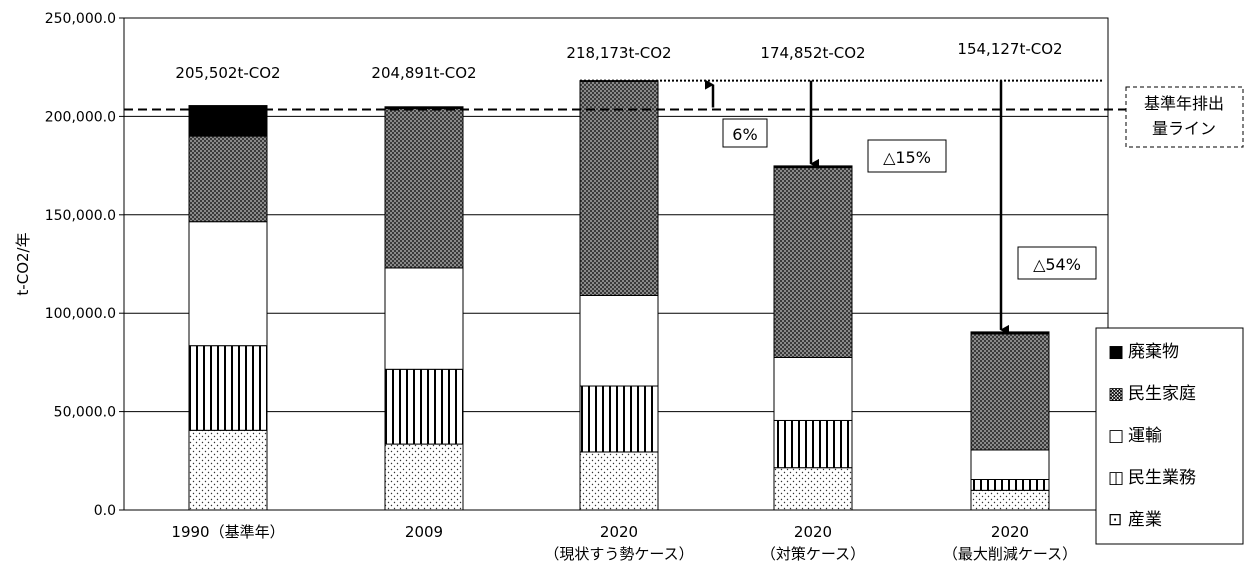  What do you see at coordinates (618, 53) in the screenshot?
I see `total-label: 218,173t-CO2` at bounding box center [618, 53].